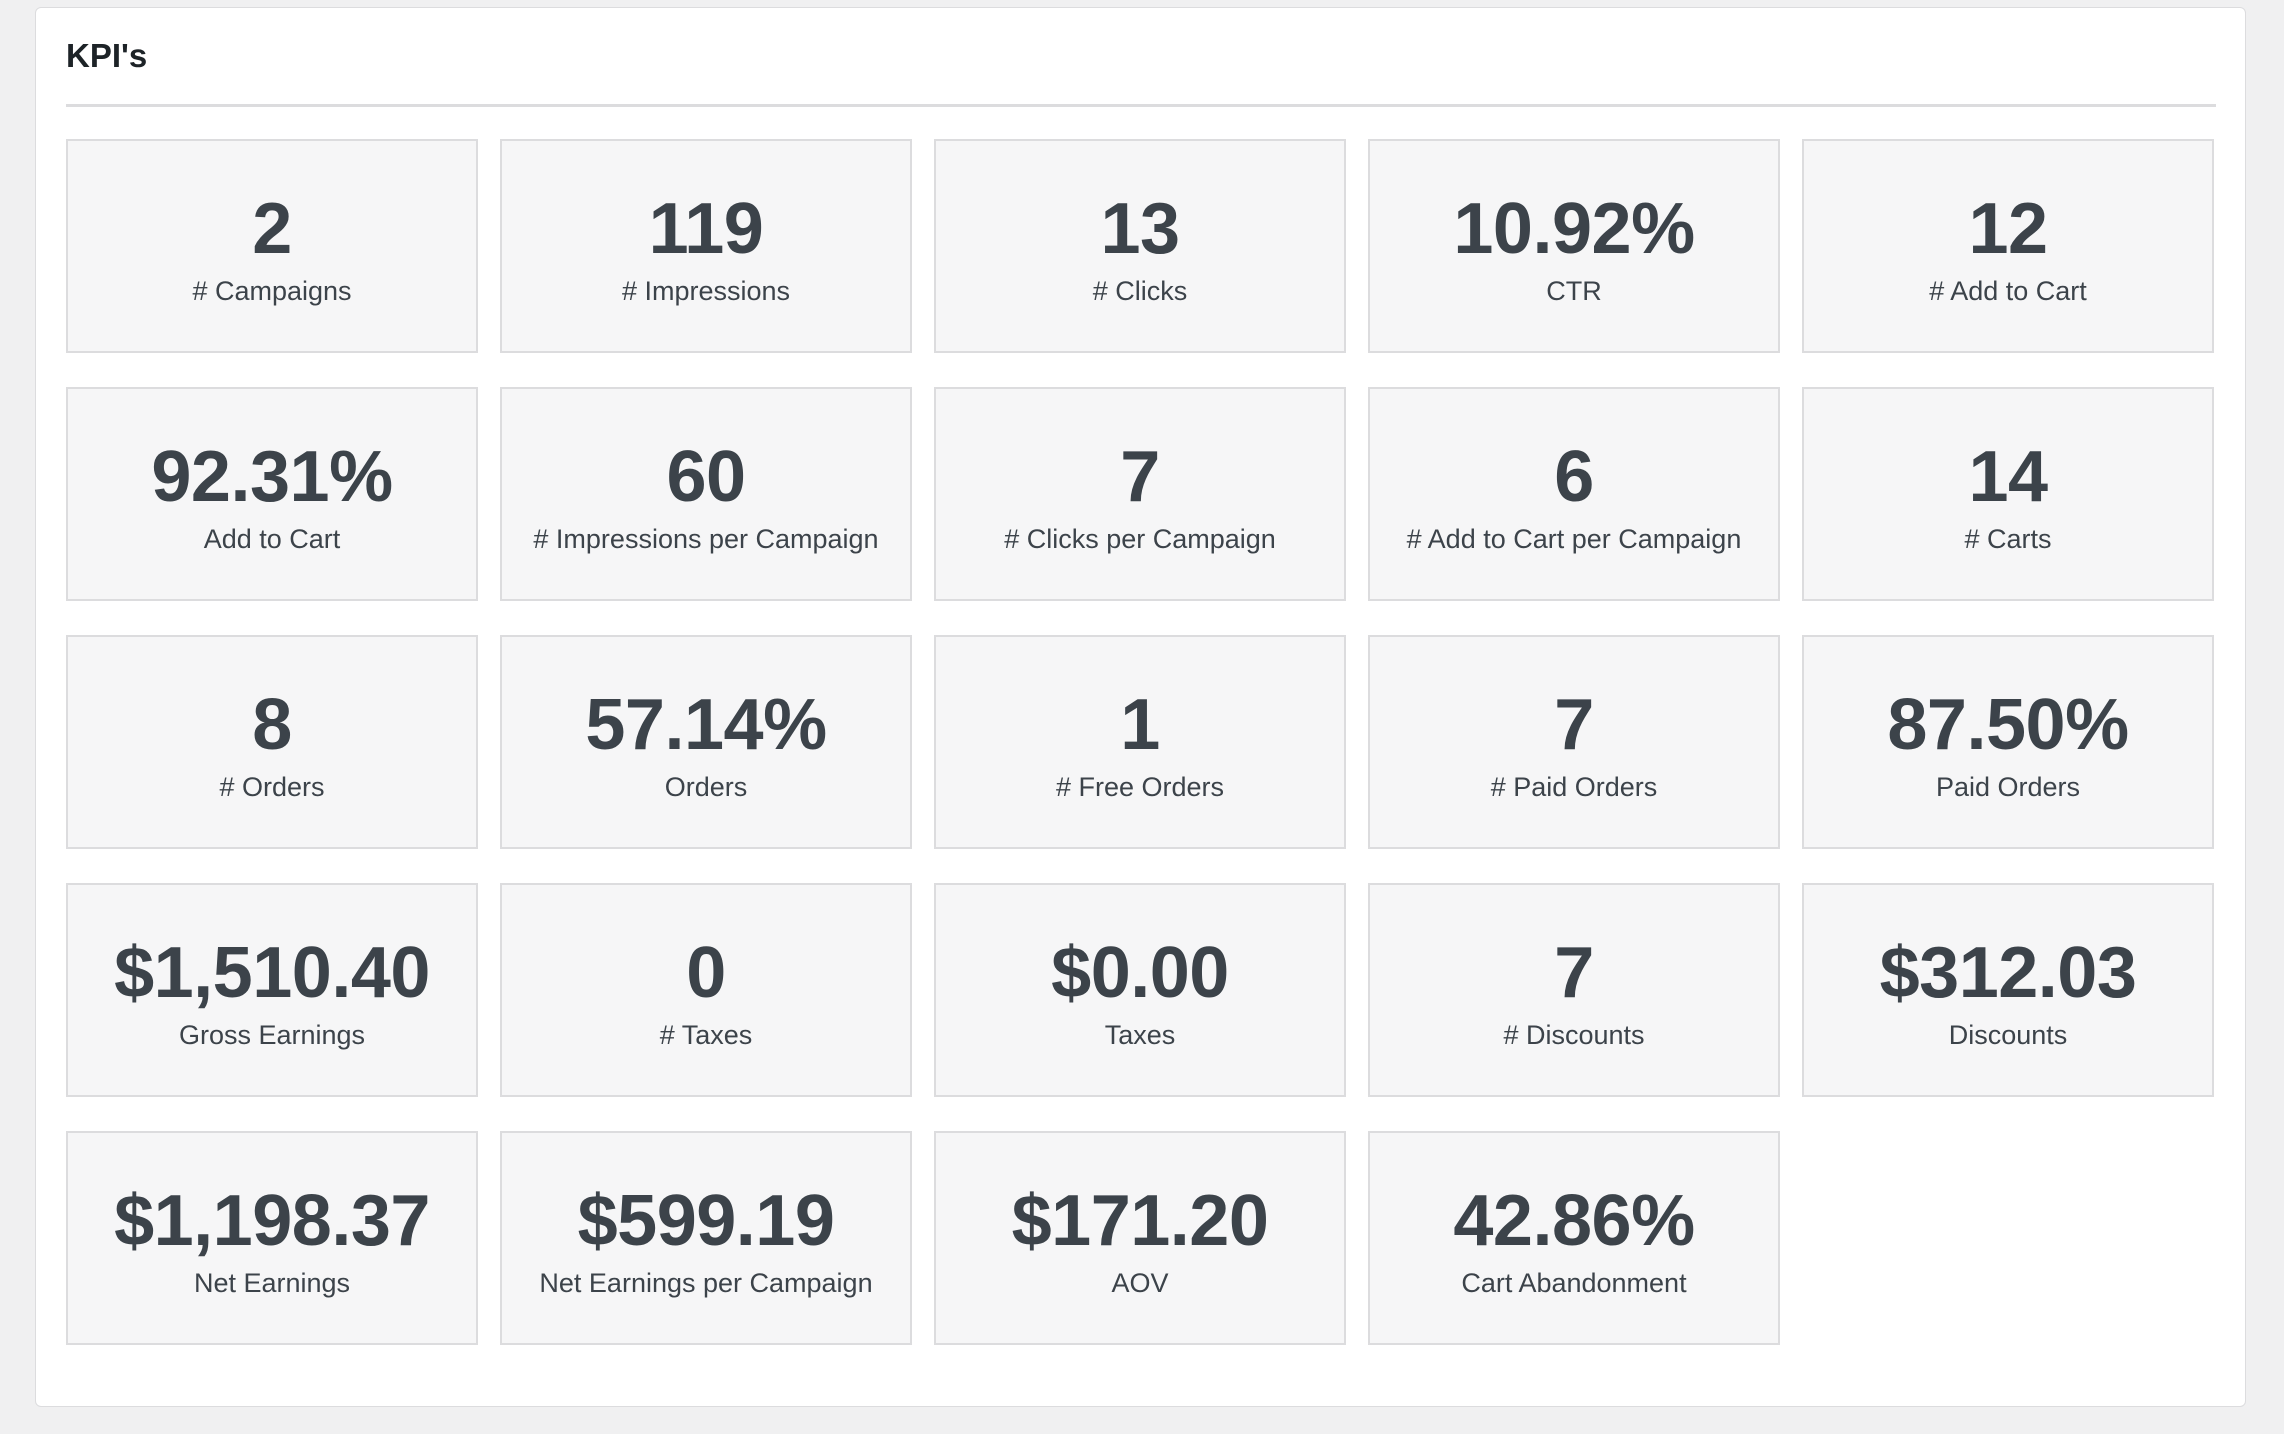  Describe the element at coordinates (272, 1283) in the screenshot. I see `kpi-label: Net Earnings` at that location.